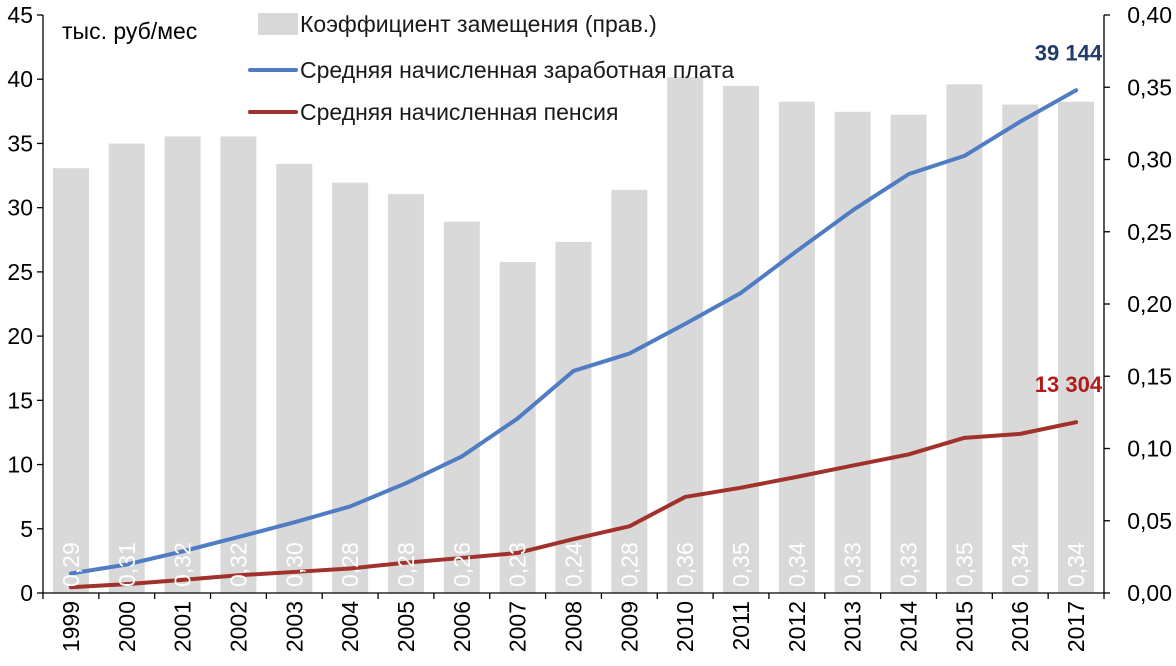 This screenshot has height=666, width=1176. I want to click on right-tick-label: 0,20, so click(1149, 304).